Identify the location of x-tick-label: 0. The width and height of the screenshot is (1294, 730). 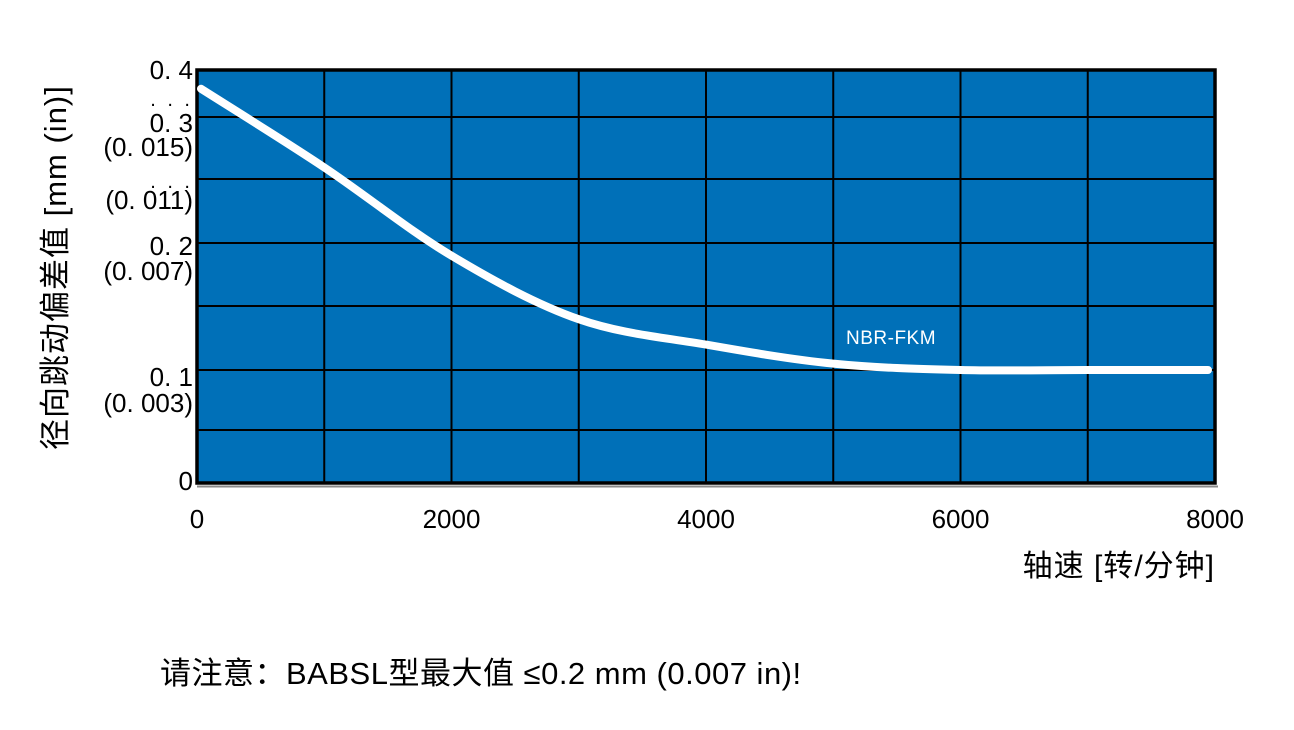
(197, 519).